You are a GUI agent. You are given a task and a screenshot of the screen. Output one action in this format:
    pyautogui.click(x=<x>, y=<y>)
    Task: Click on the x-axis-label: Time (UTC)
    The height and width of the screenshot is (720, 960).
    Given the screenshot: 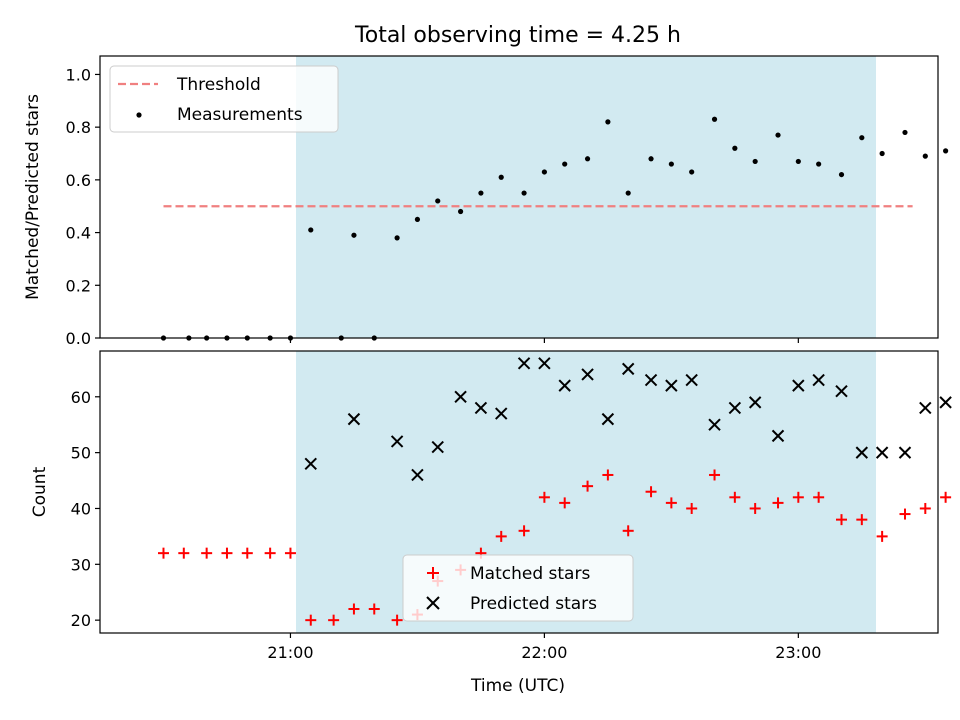 What is the action you would take?
    pyautogui.click(x=517, y=686)
    